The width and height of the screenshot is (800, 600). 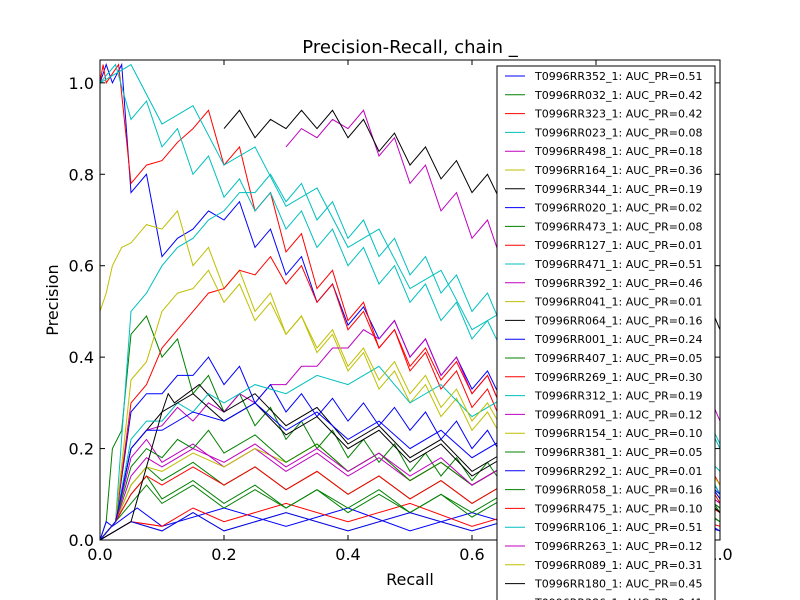 What do you see at coordinates (223, 554) in the screenshot?
I see `x-tick-label: 0.2` at bounding box center [223, 554].